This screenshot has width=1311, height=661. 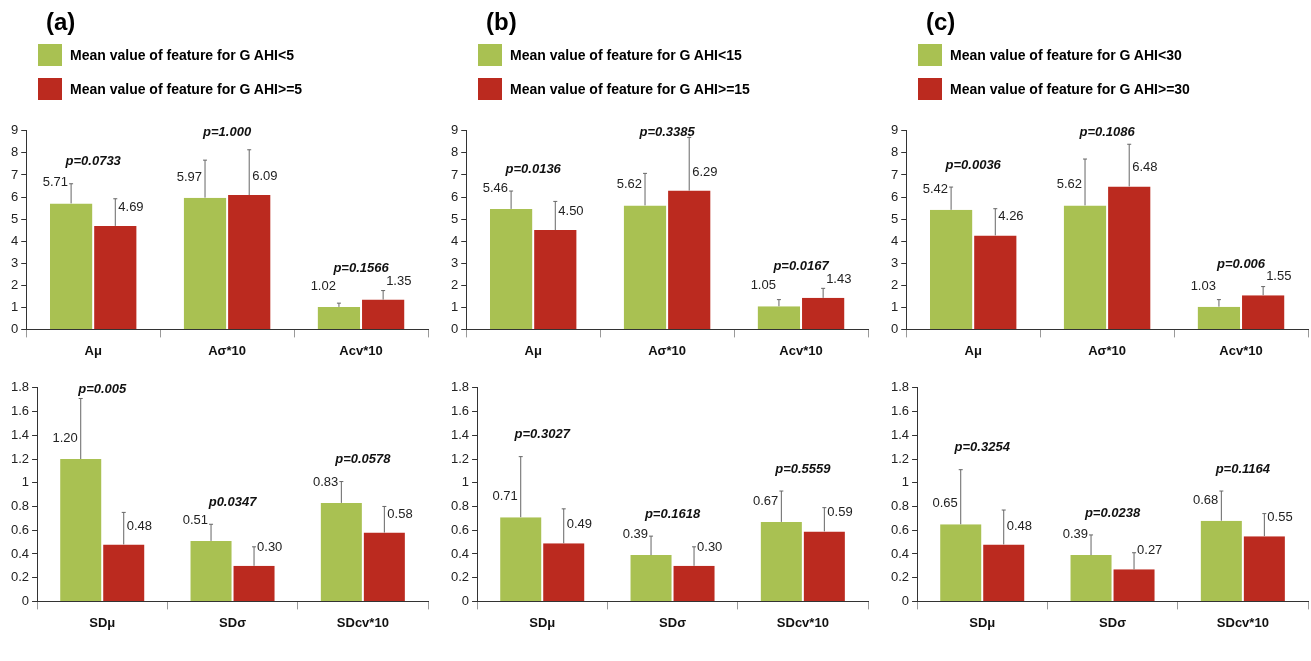 What do you see at coordinates (265, 176) in the screenshot?
I see `data-label: 6.09` at bounding box center [265, 176].